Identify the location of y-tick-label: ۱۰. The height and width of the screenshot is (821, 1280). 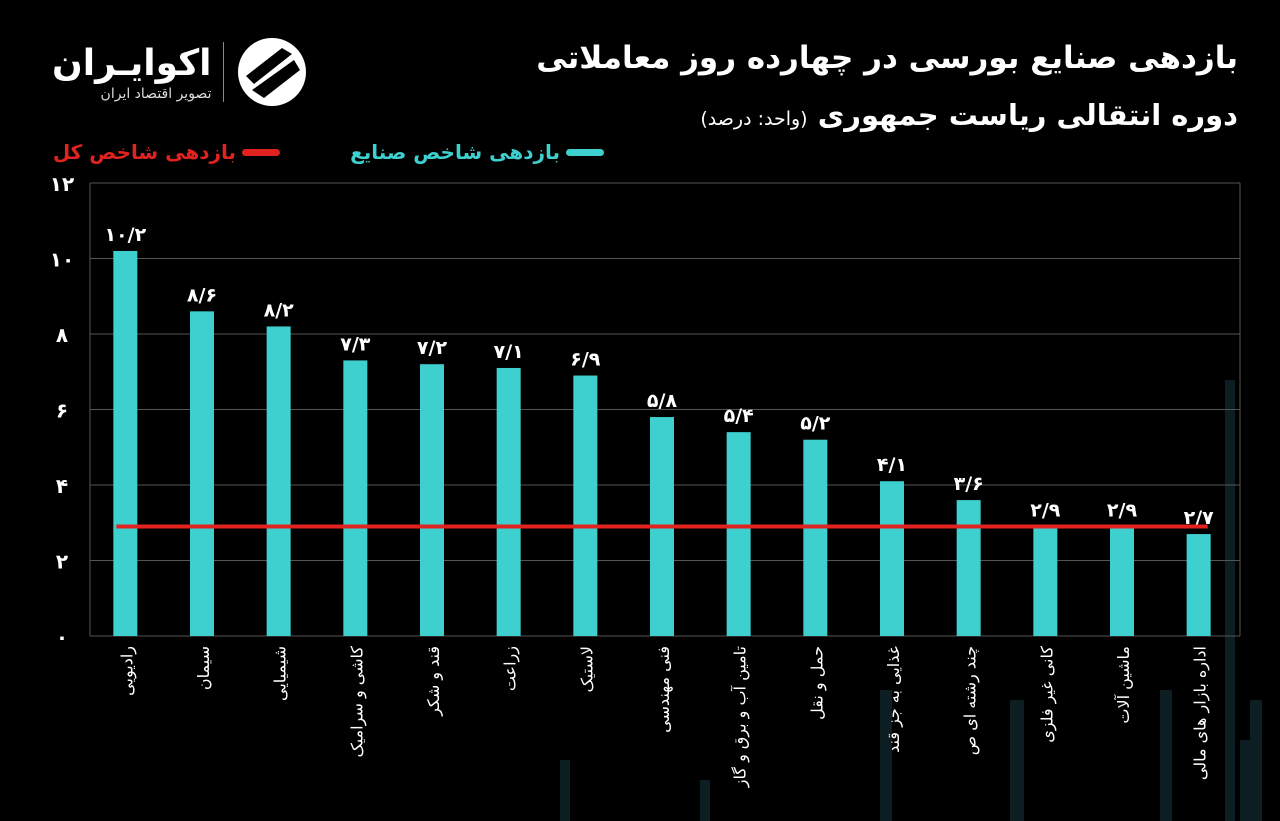
(62, 260).